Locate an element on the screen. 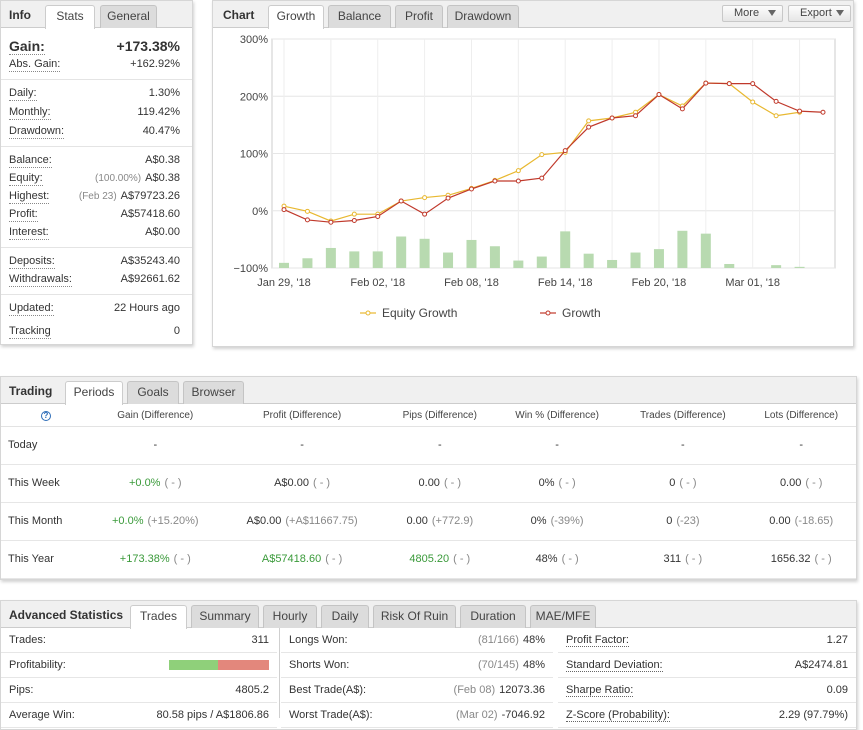 Image resolution: width=863 pixels, height=730 pixels. stat-value-text: 0 is located at coordinates (176, 331).